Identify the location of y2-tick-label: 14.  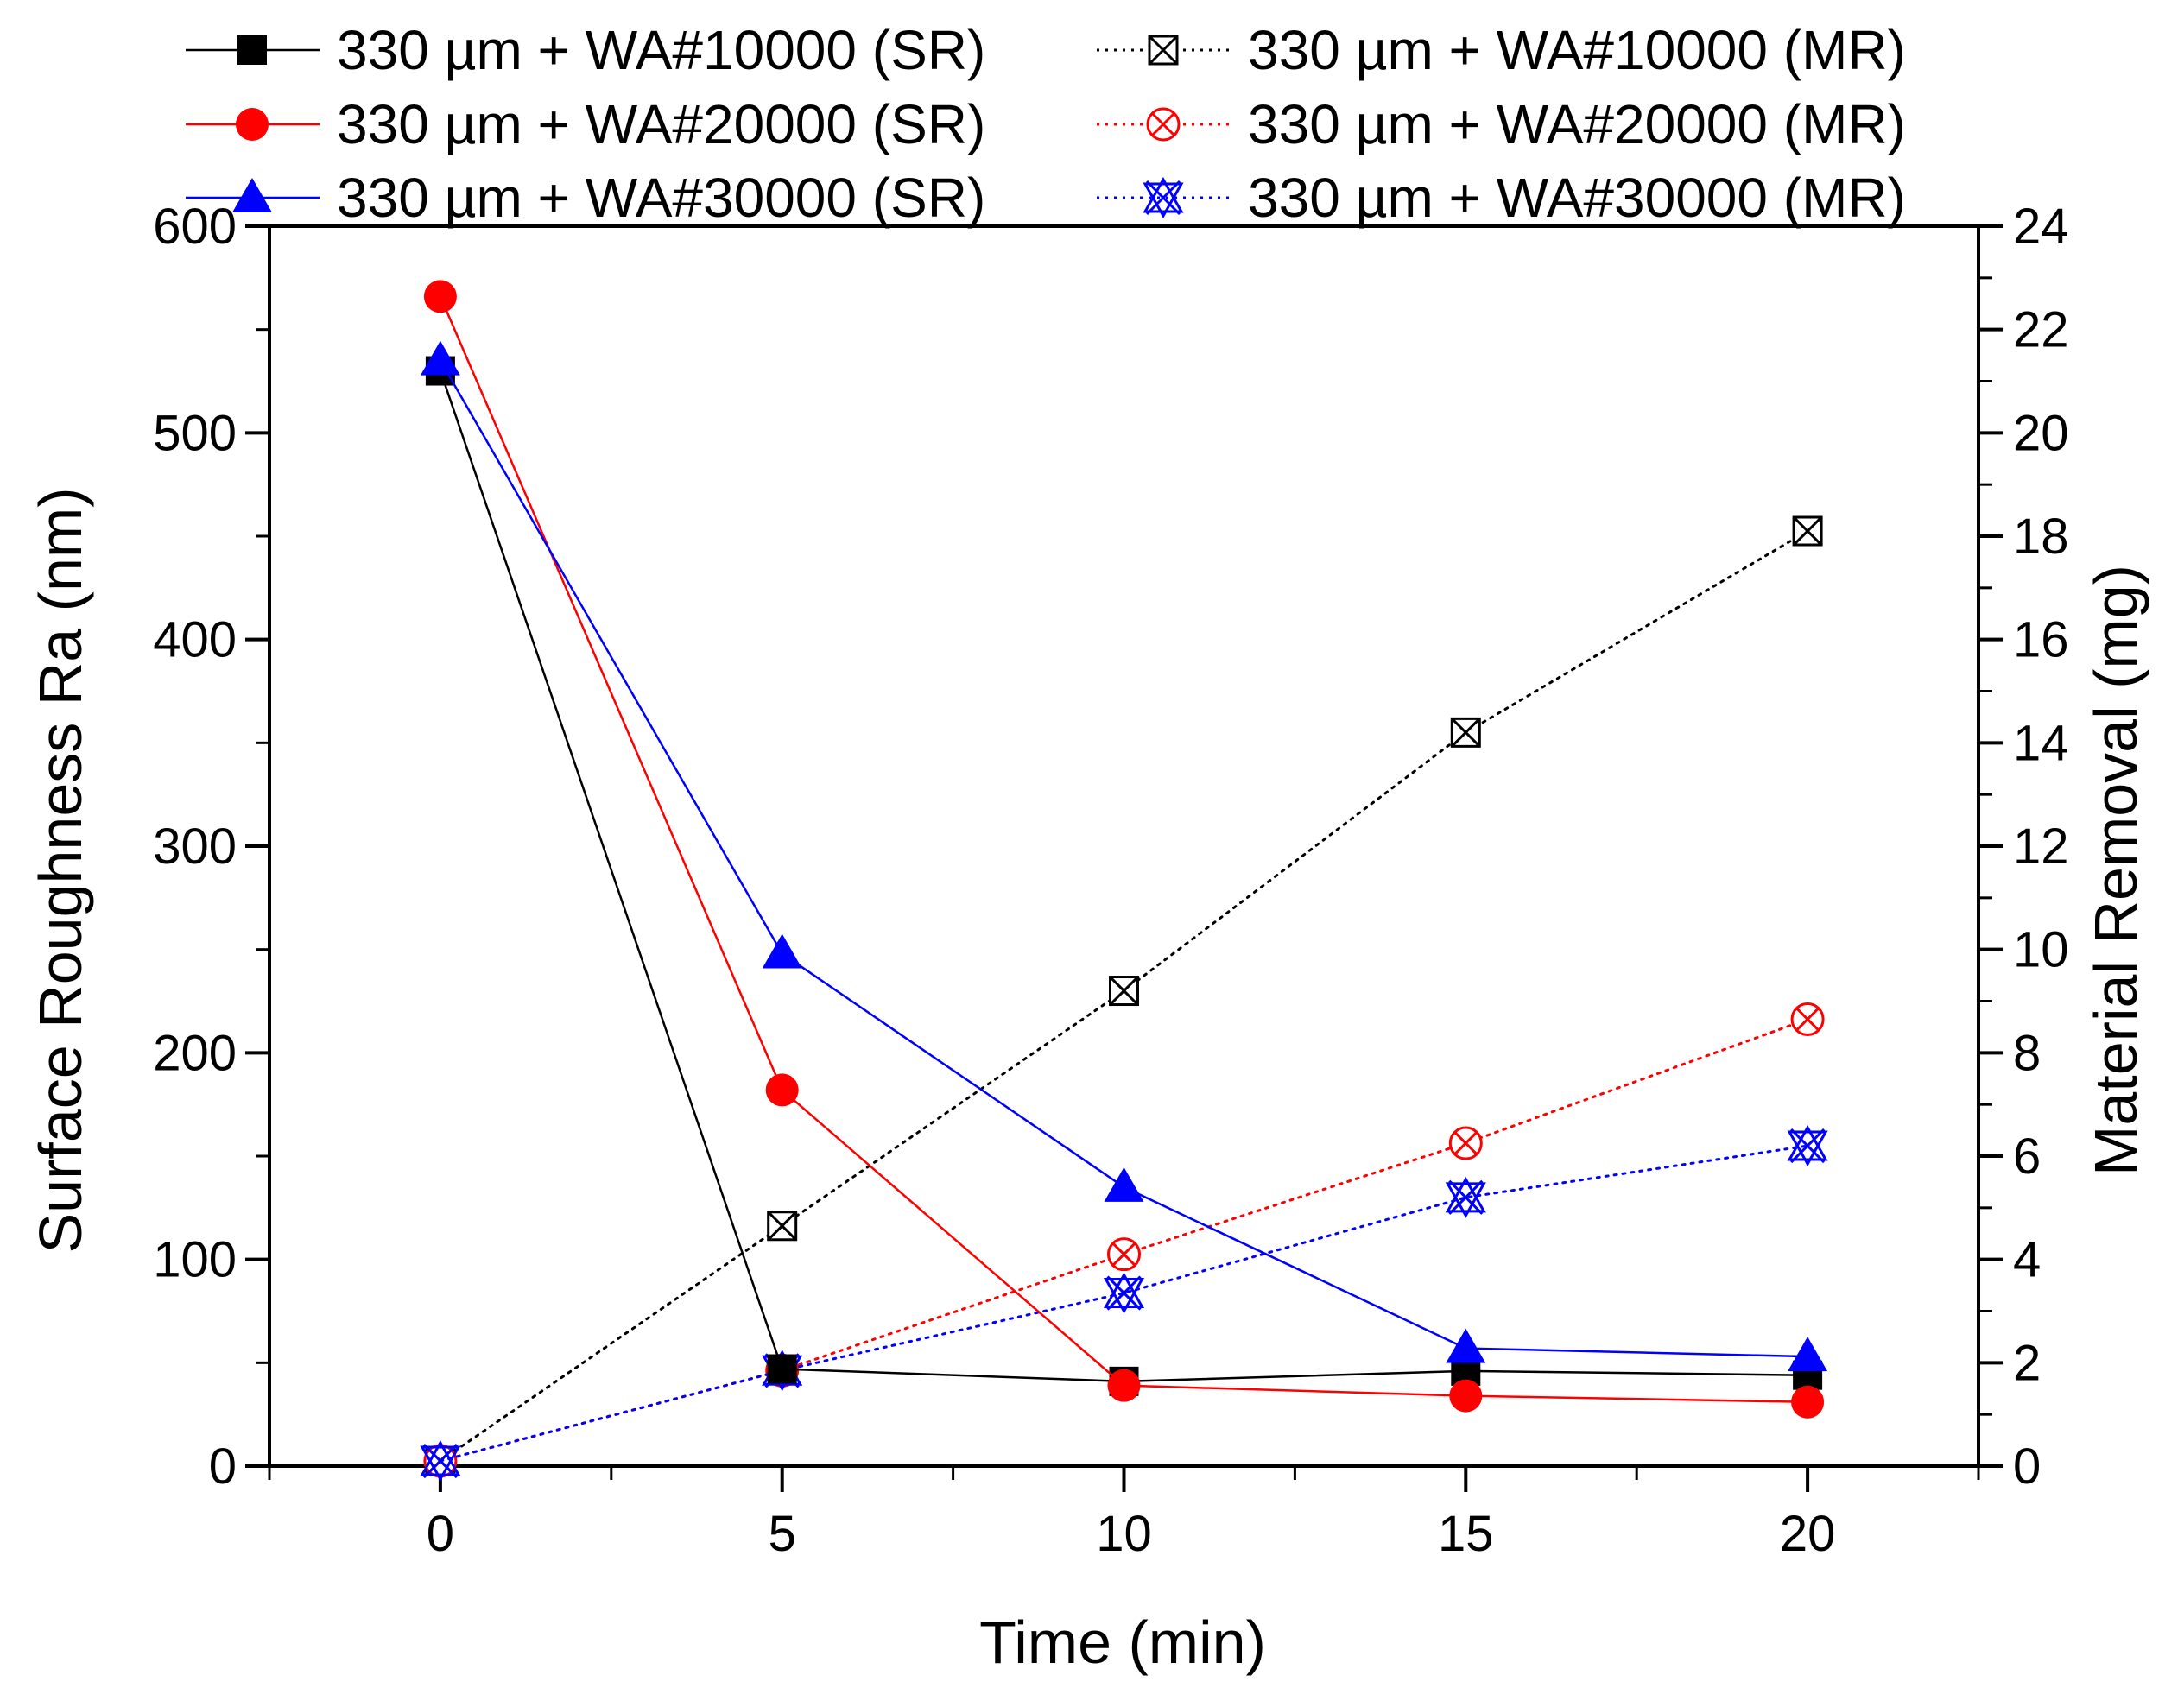
(2041, 743).